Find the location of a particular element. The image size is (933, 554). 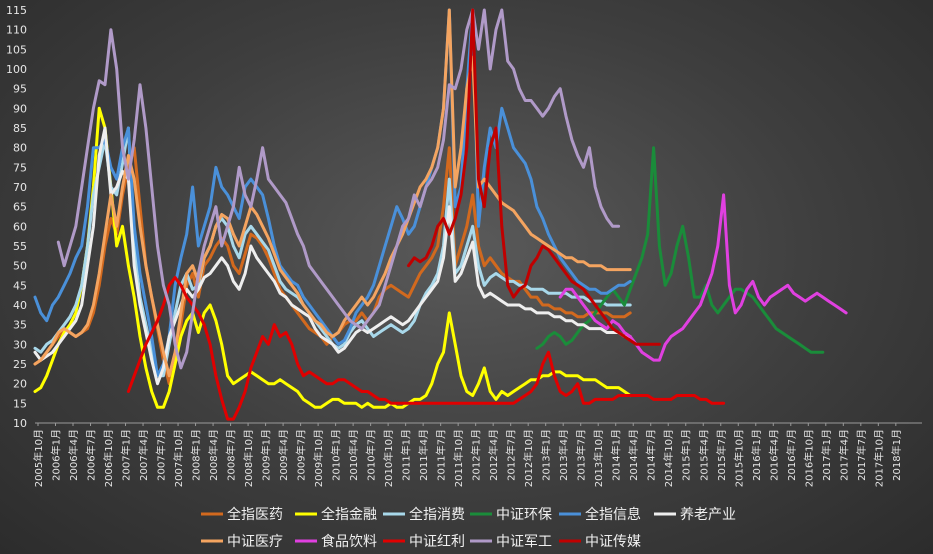

x-tick-label: 2014年4月 is located at coordinates (633, 455).